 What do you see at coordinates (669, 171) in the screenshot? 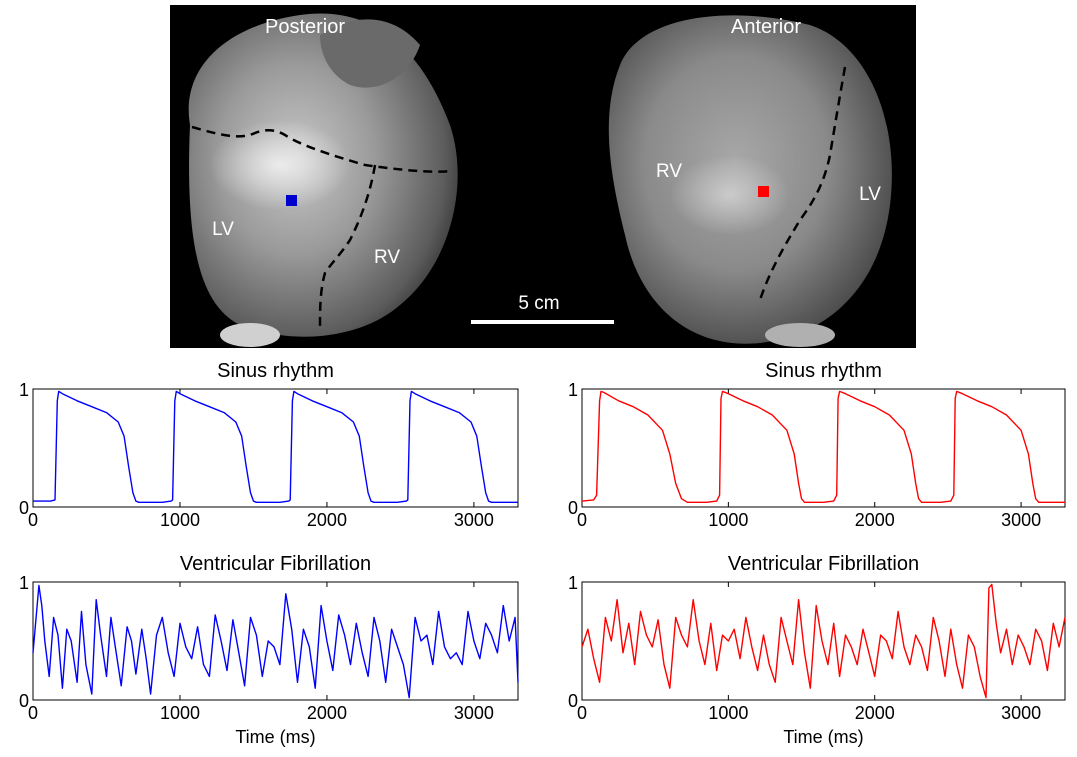
I see `rv-anterior-label: RV` at bounding box center [669, 171].